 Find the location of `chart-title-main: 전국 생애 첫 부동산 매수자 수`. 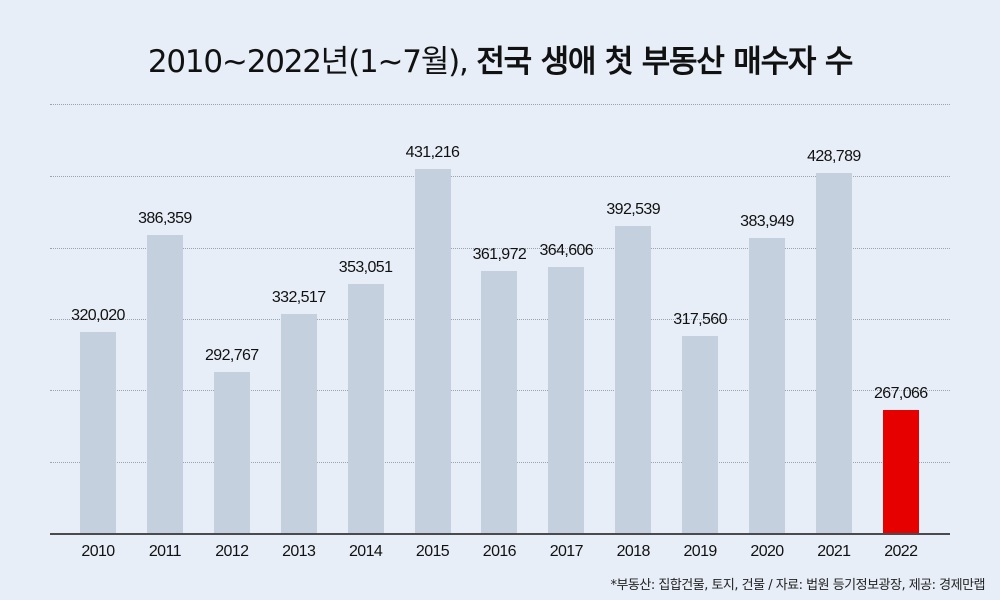

chart-title-main: 전국 생애 첫 부동산 매수자 수 is located at coordinates (664, 62).